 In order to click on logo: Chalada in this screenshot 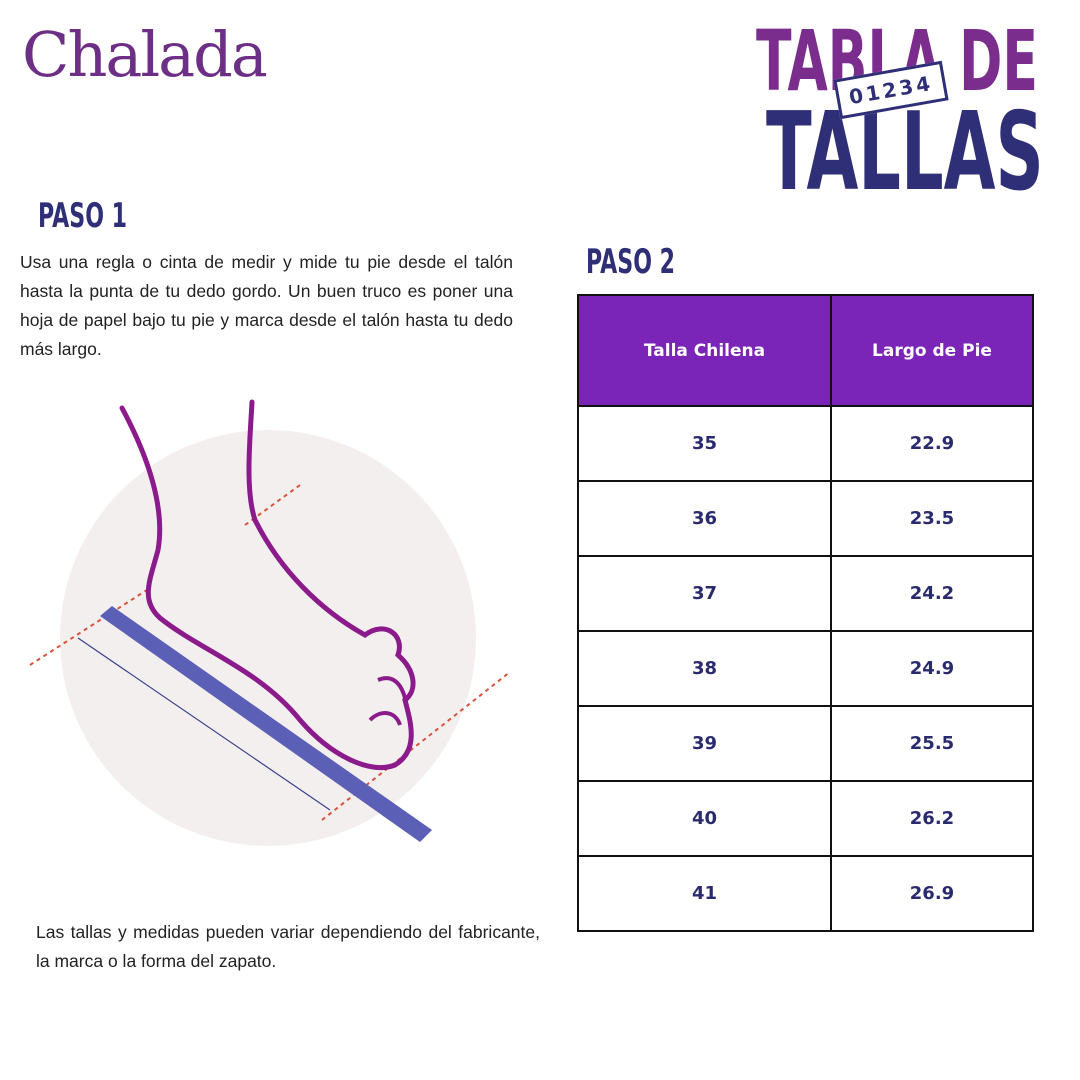, I will do `click(145, 54)`.